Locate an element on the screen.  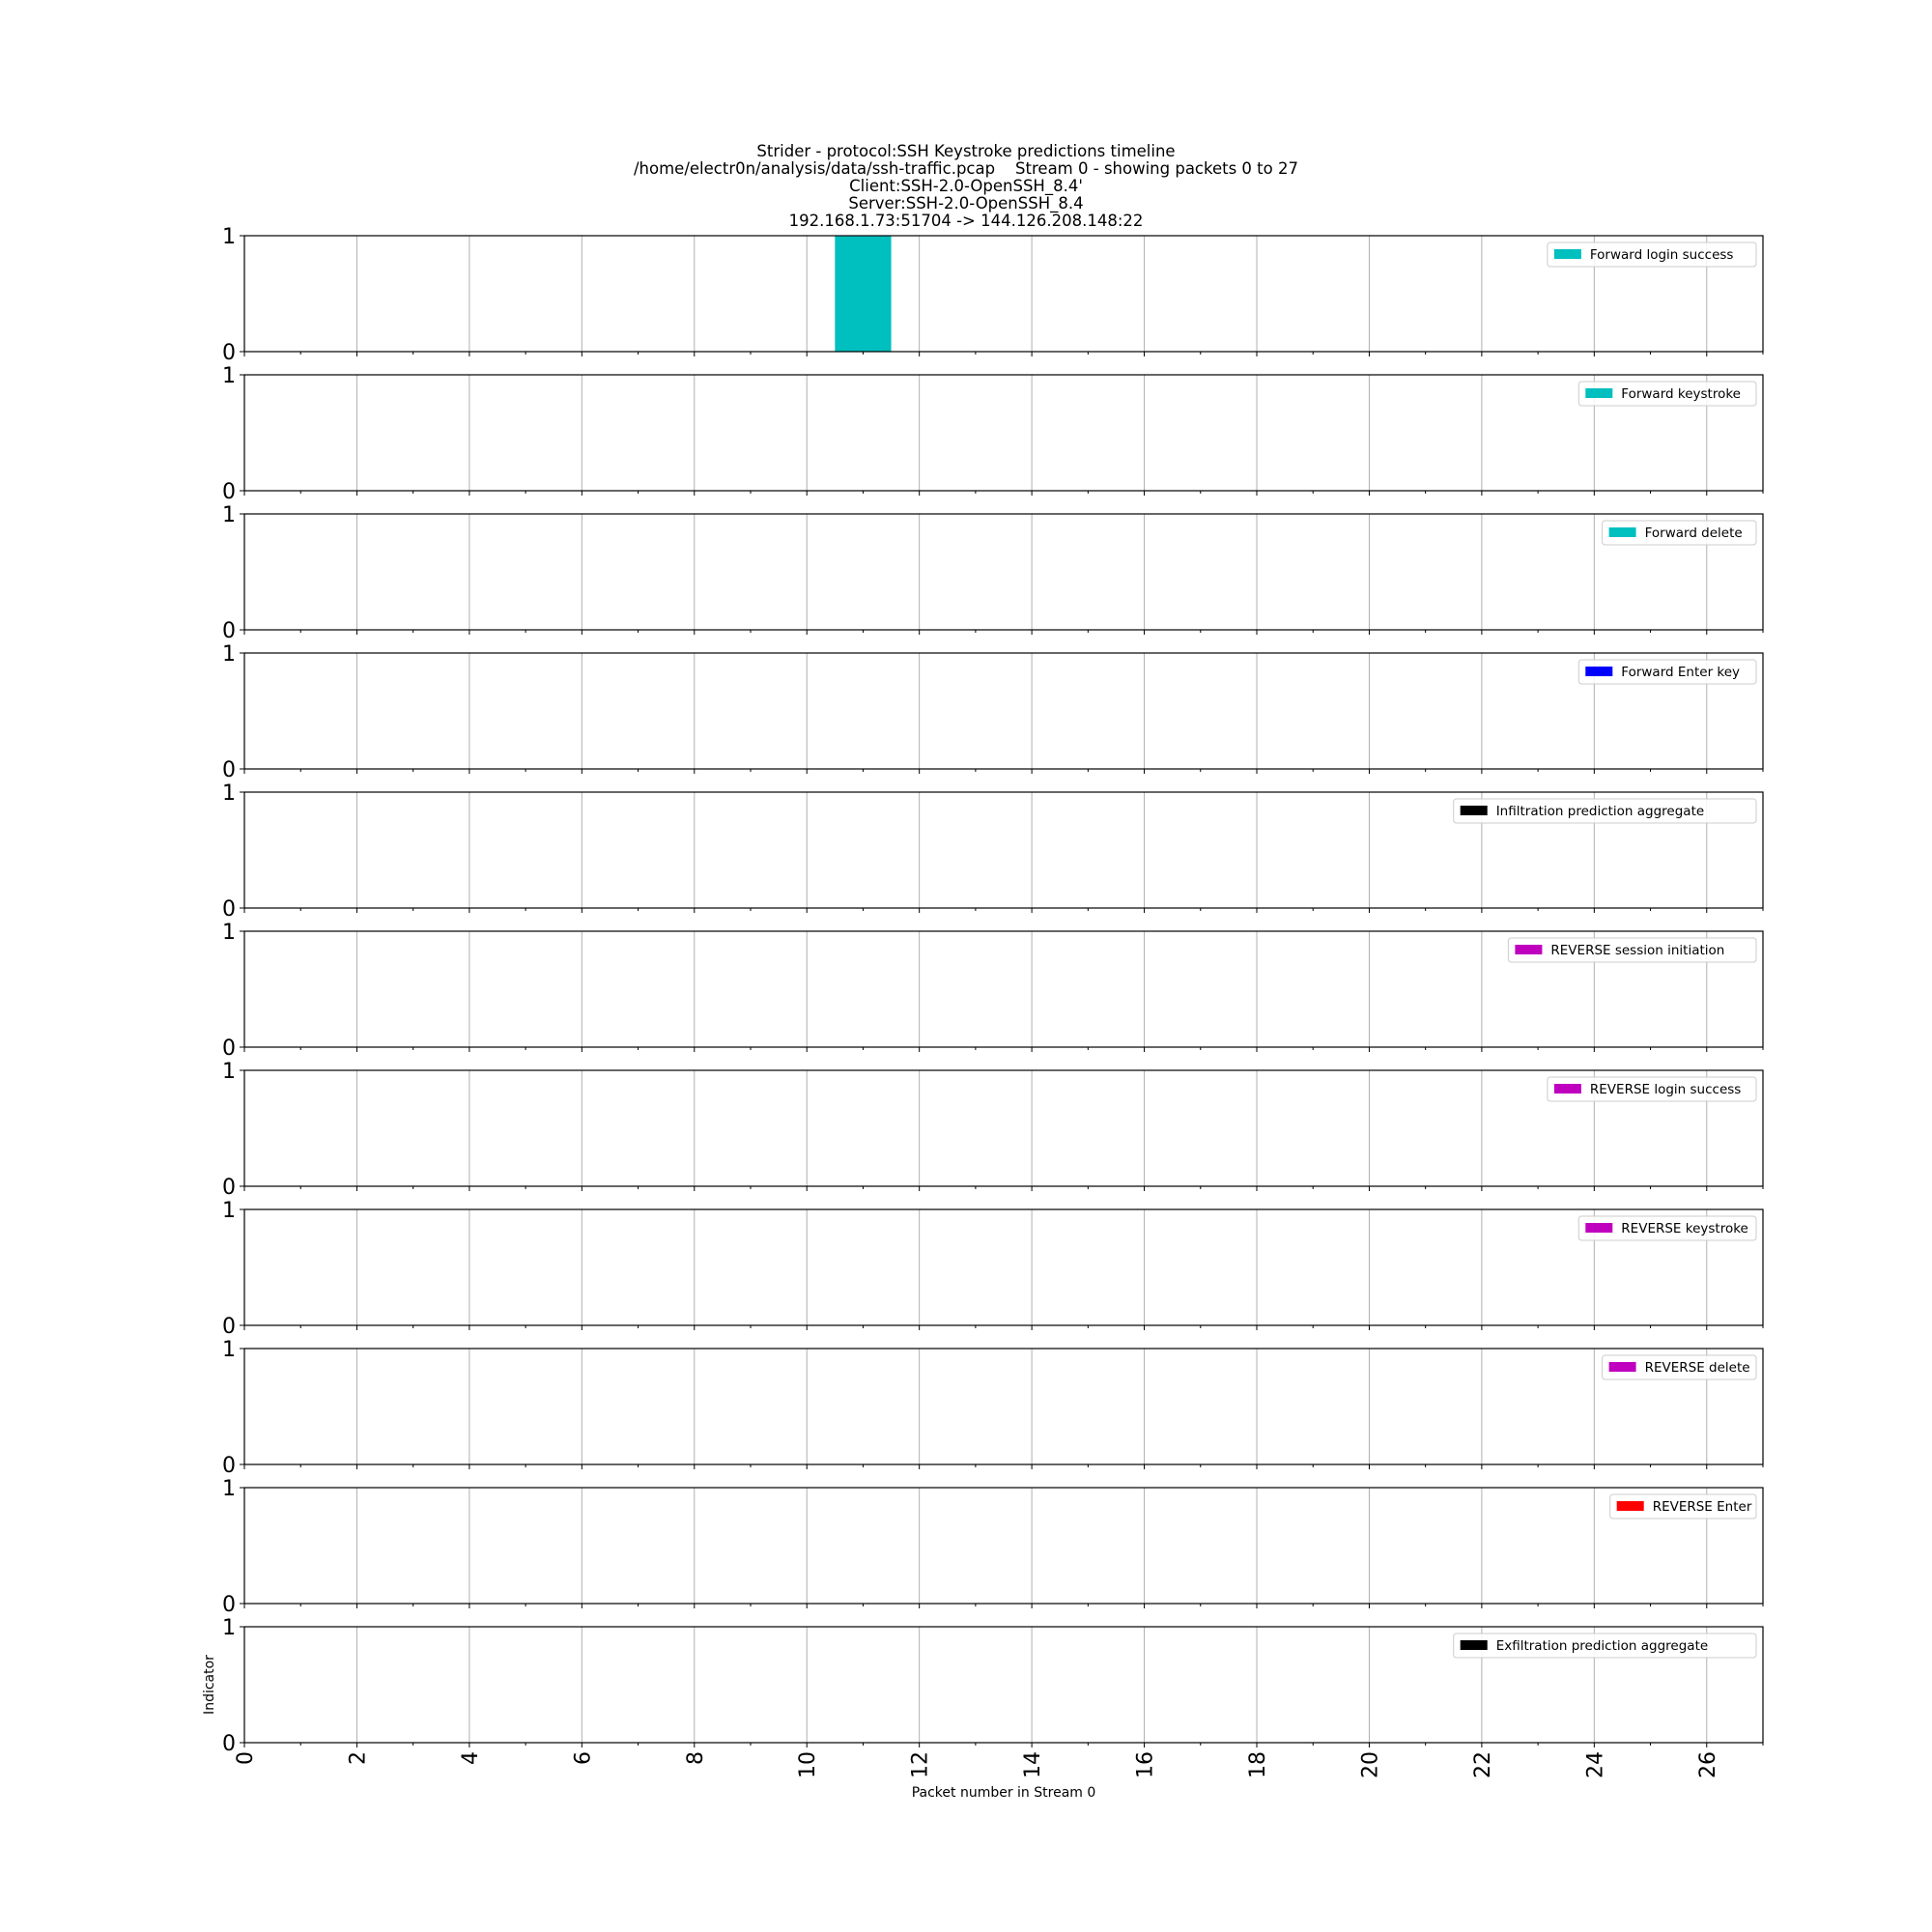
legend-label: Forward Enter key is located at coordinates (1680, 672).